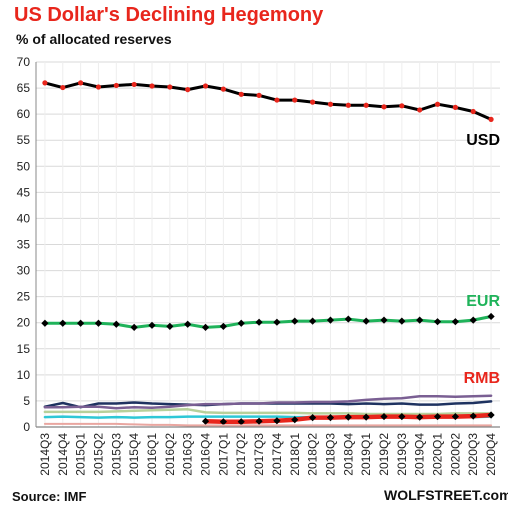 This screenshot has width=508, height=515. What do you see at coordinates (26, 401) in the screenshot?
I see `y-tick-label: 5` at bounding box center [26, 401].